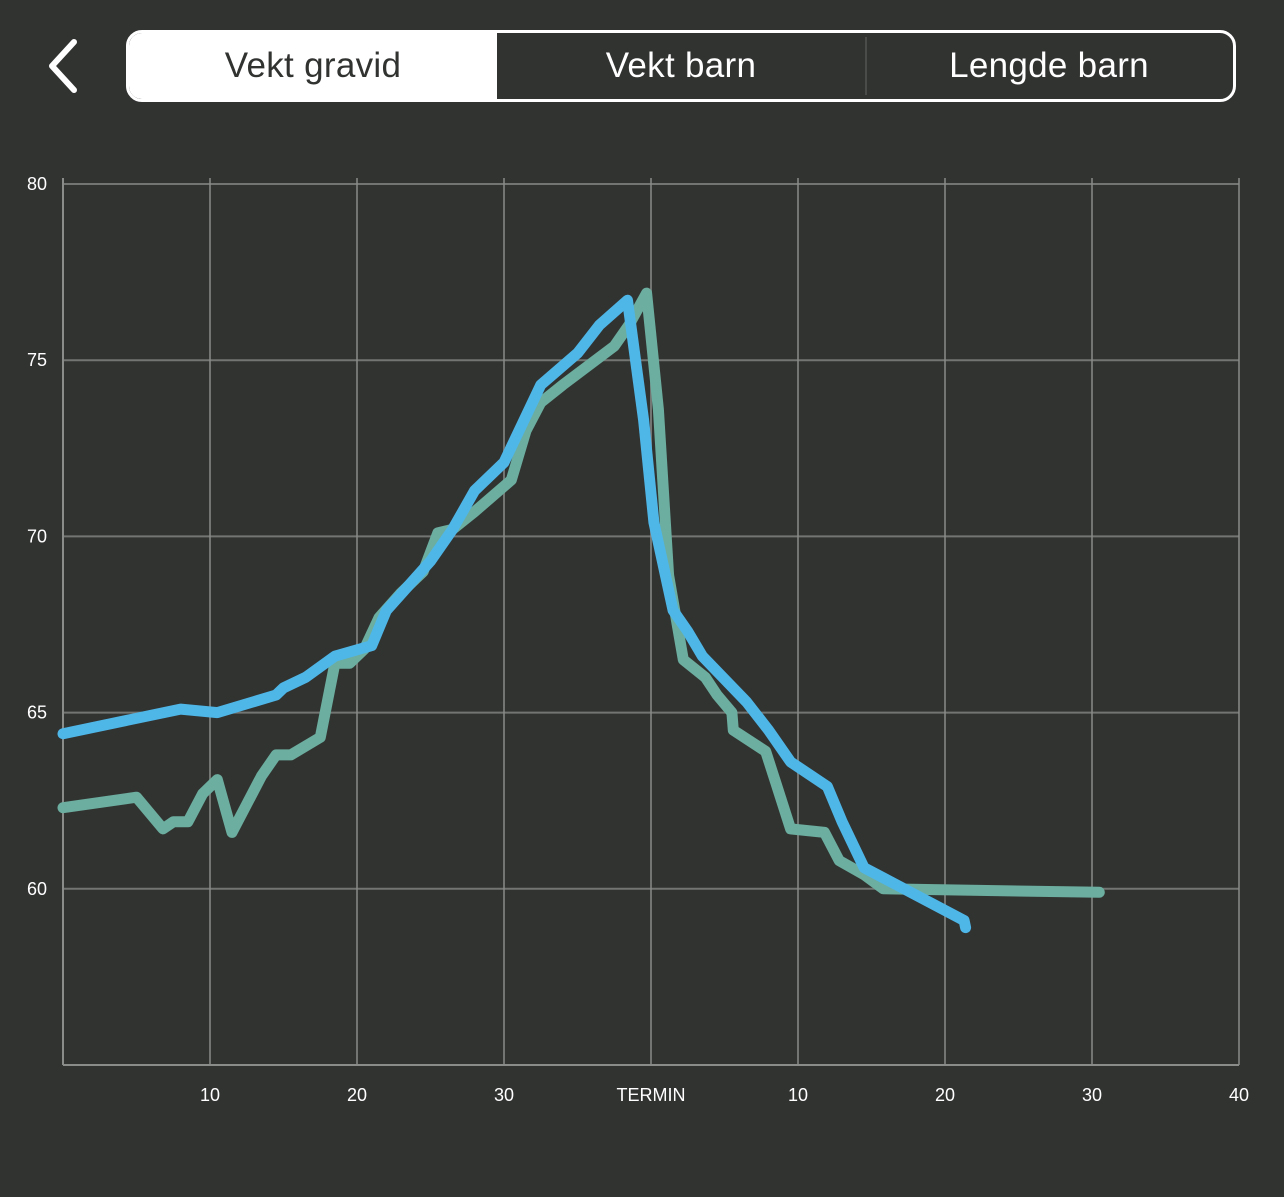 The width and height of the screenshot is (1284, 1197). I want to click on y-tick-label: 75, so click(37, 360).